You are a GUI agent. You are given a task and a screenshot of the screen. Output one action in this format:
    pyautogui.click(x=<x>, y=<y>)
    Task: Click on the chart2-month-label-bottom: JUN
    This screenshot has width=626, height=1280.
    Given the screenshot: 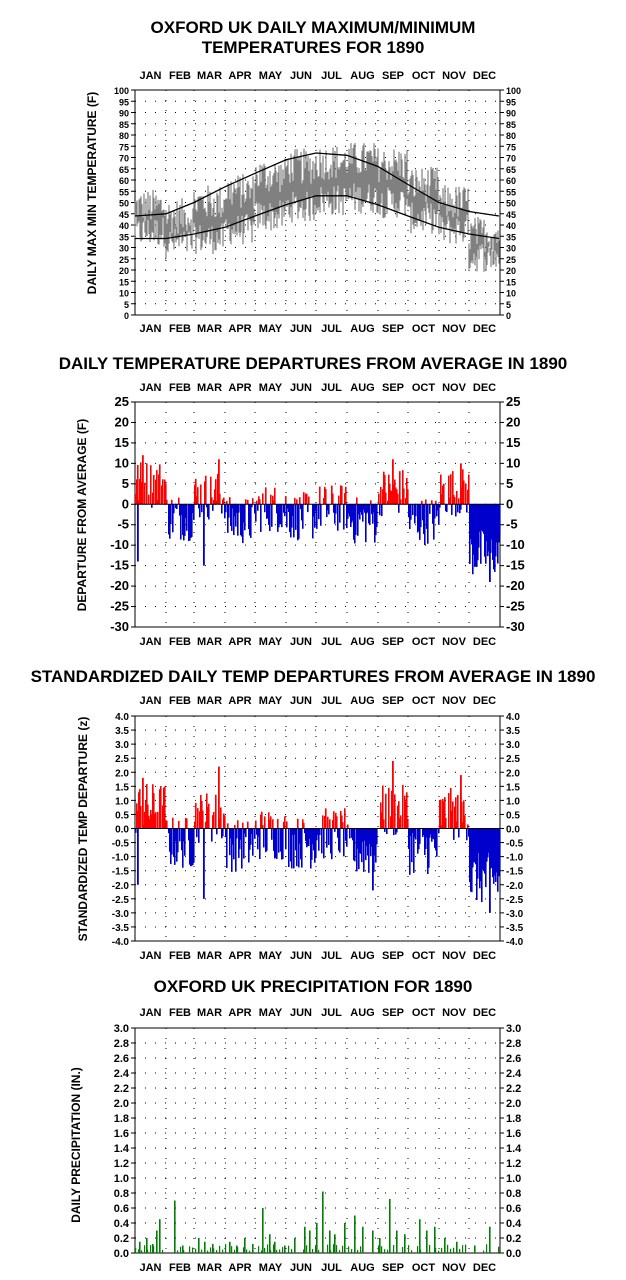 What is the action you would take?
    pyautogui.click(x=301, y=642)
    